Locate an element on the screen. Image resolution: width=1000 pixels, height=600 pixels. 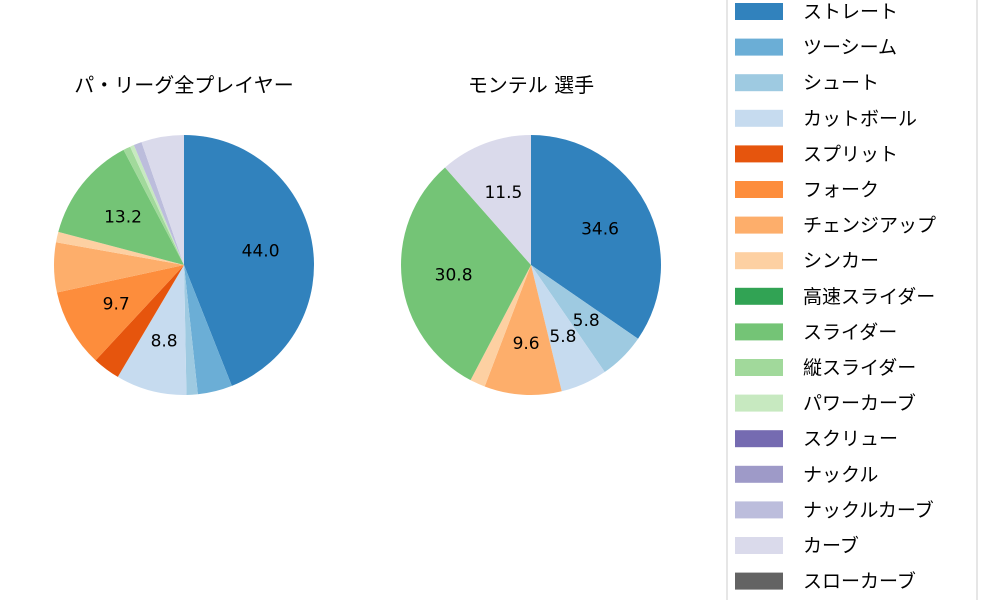
legend-label-5: フォーク is located at coordinates (841, 190).